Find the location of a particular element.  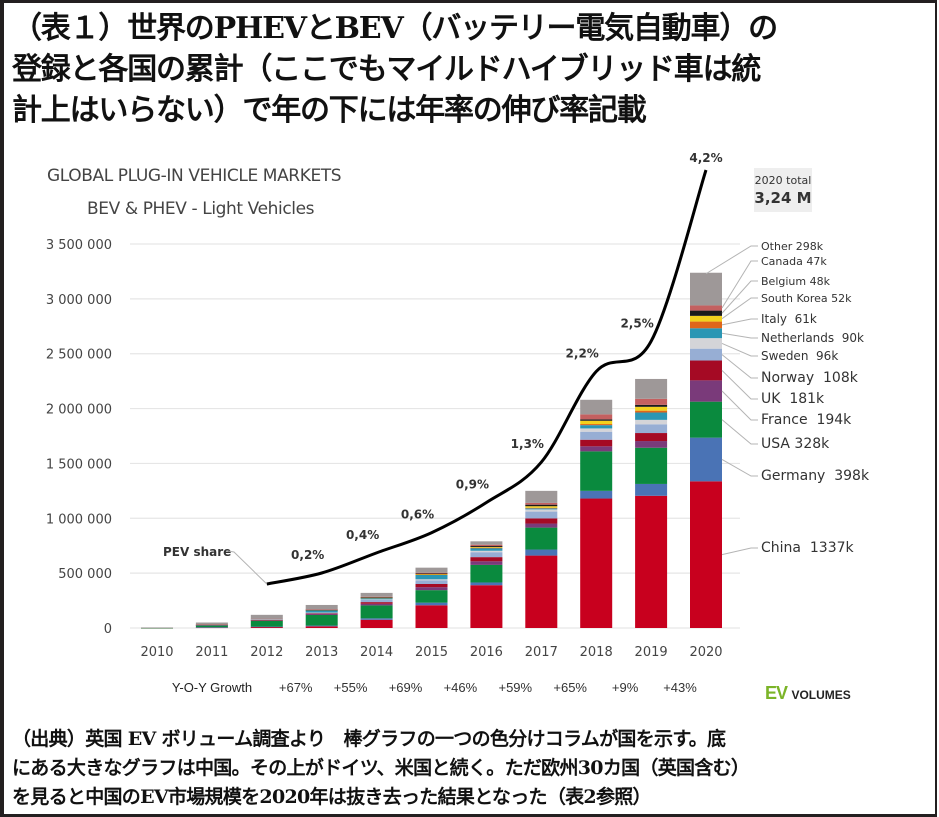

x-tick-label: 2020 is located at coordinates (705, 652).